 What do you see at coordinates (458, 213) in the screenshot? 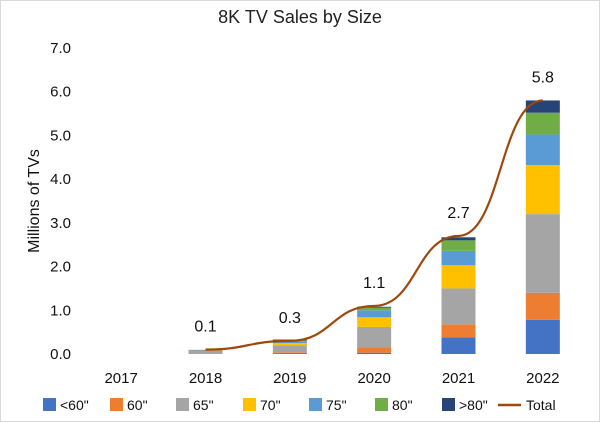
I see `total-data-label: 2.7` at bounding box center [458, 213].